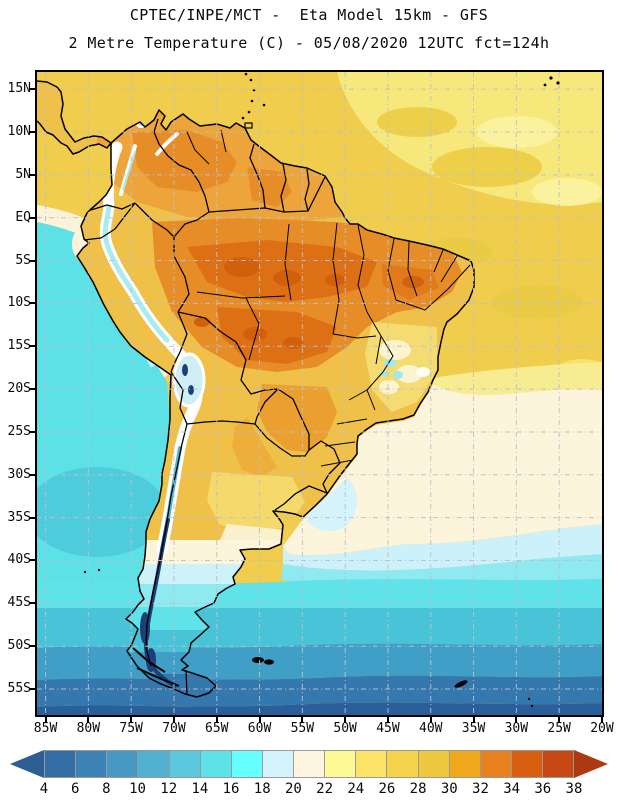  What do you see at coordinates (293, 789) in the screenshot?
I see `colorbar-tick-label-20: 20` at bounding box center [293, 789].